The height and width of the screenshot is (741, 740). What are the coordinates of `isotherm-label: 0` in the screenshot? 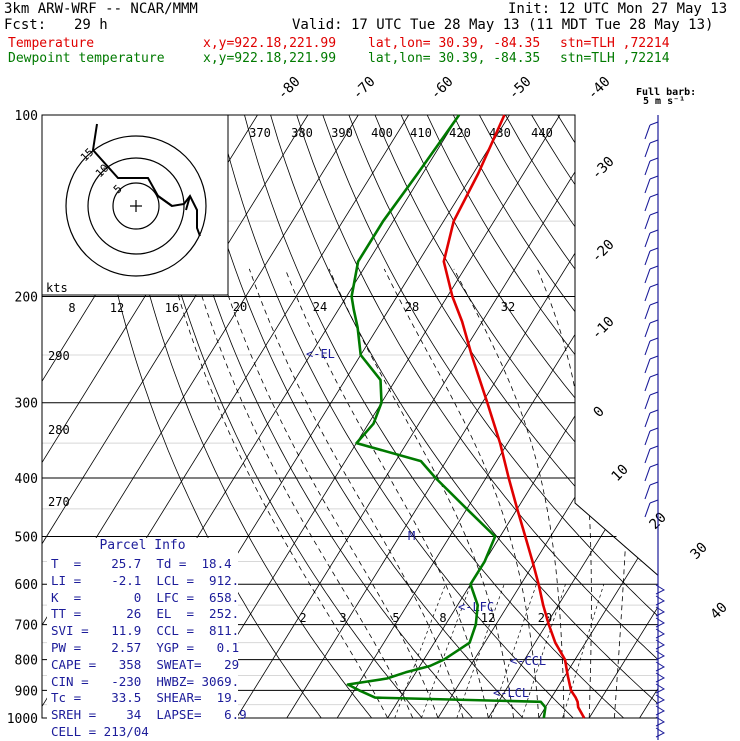 It's located at (599, 412).